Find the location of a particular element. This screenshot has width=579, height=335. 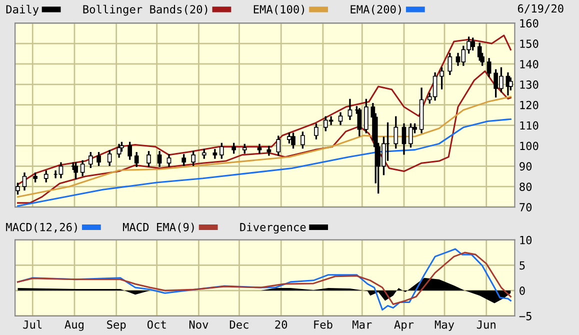

x-tick-label: Jul is located at coordinates (32, 324).